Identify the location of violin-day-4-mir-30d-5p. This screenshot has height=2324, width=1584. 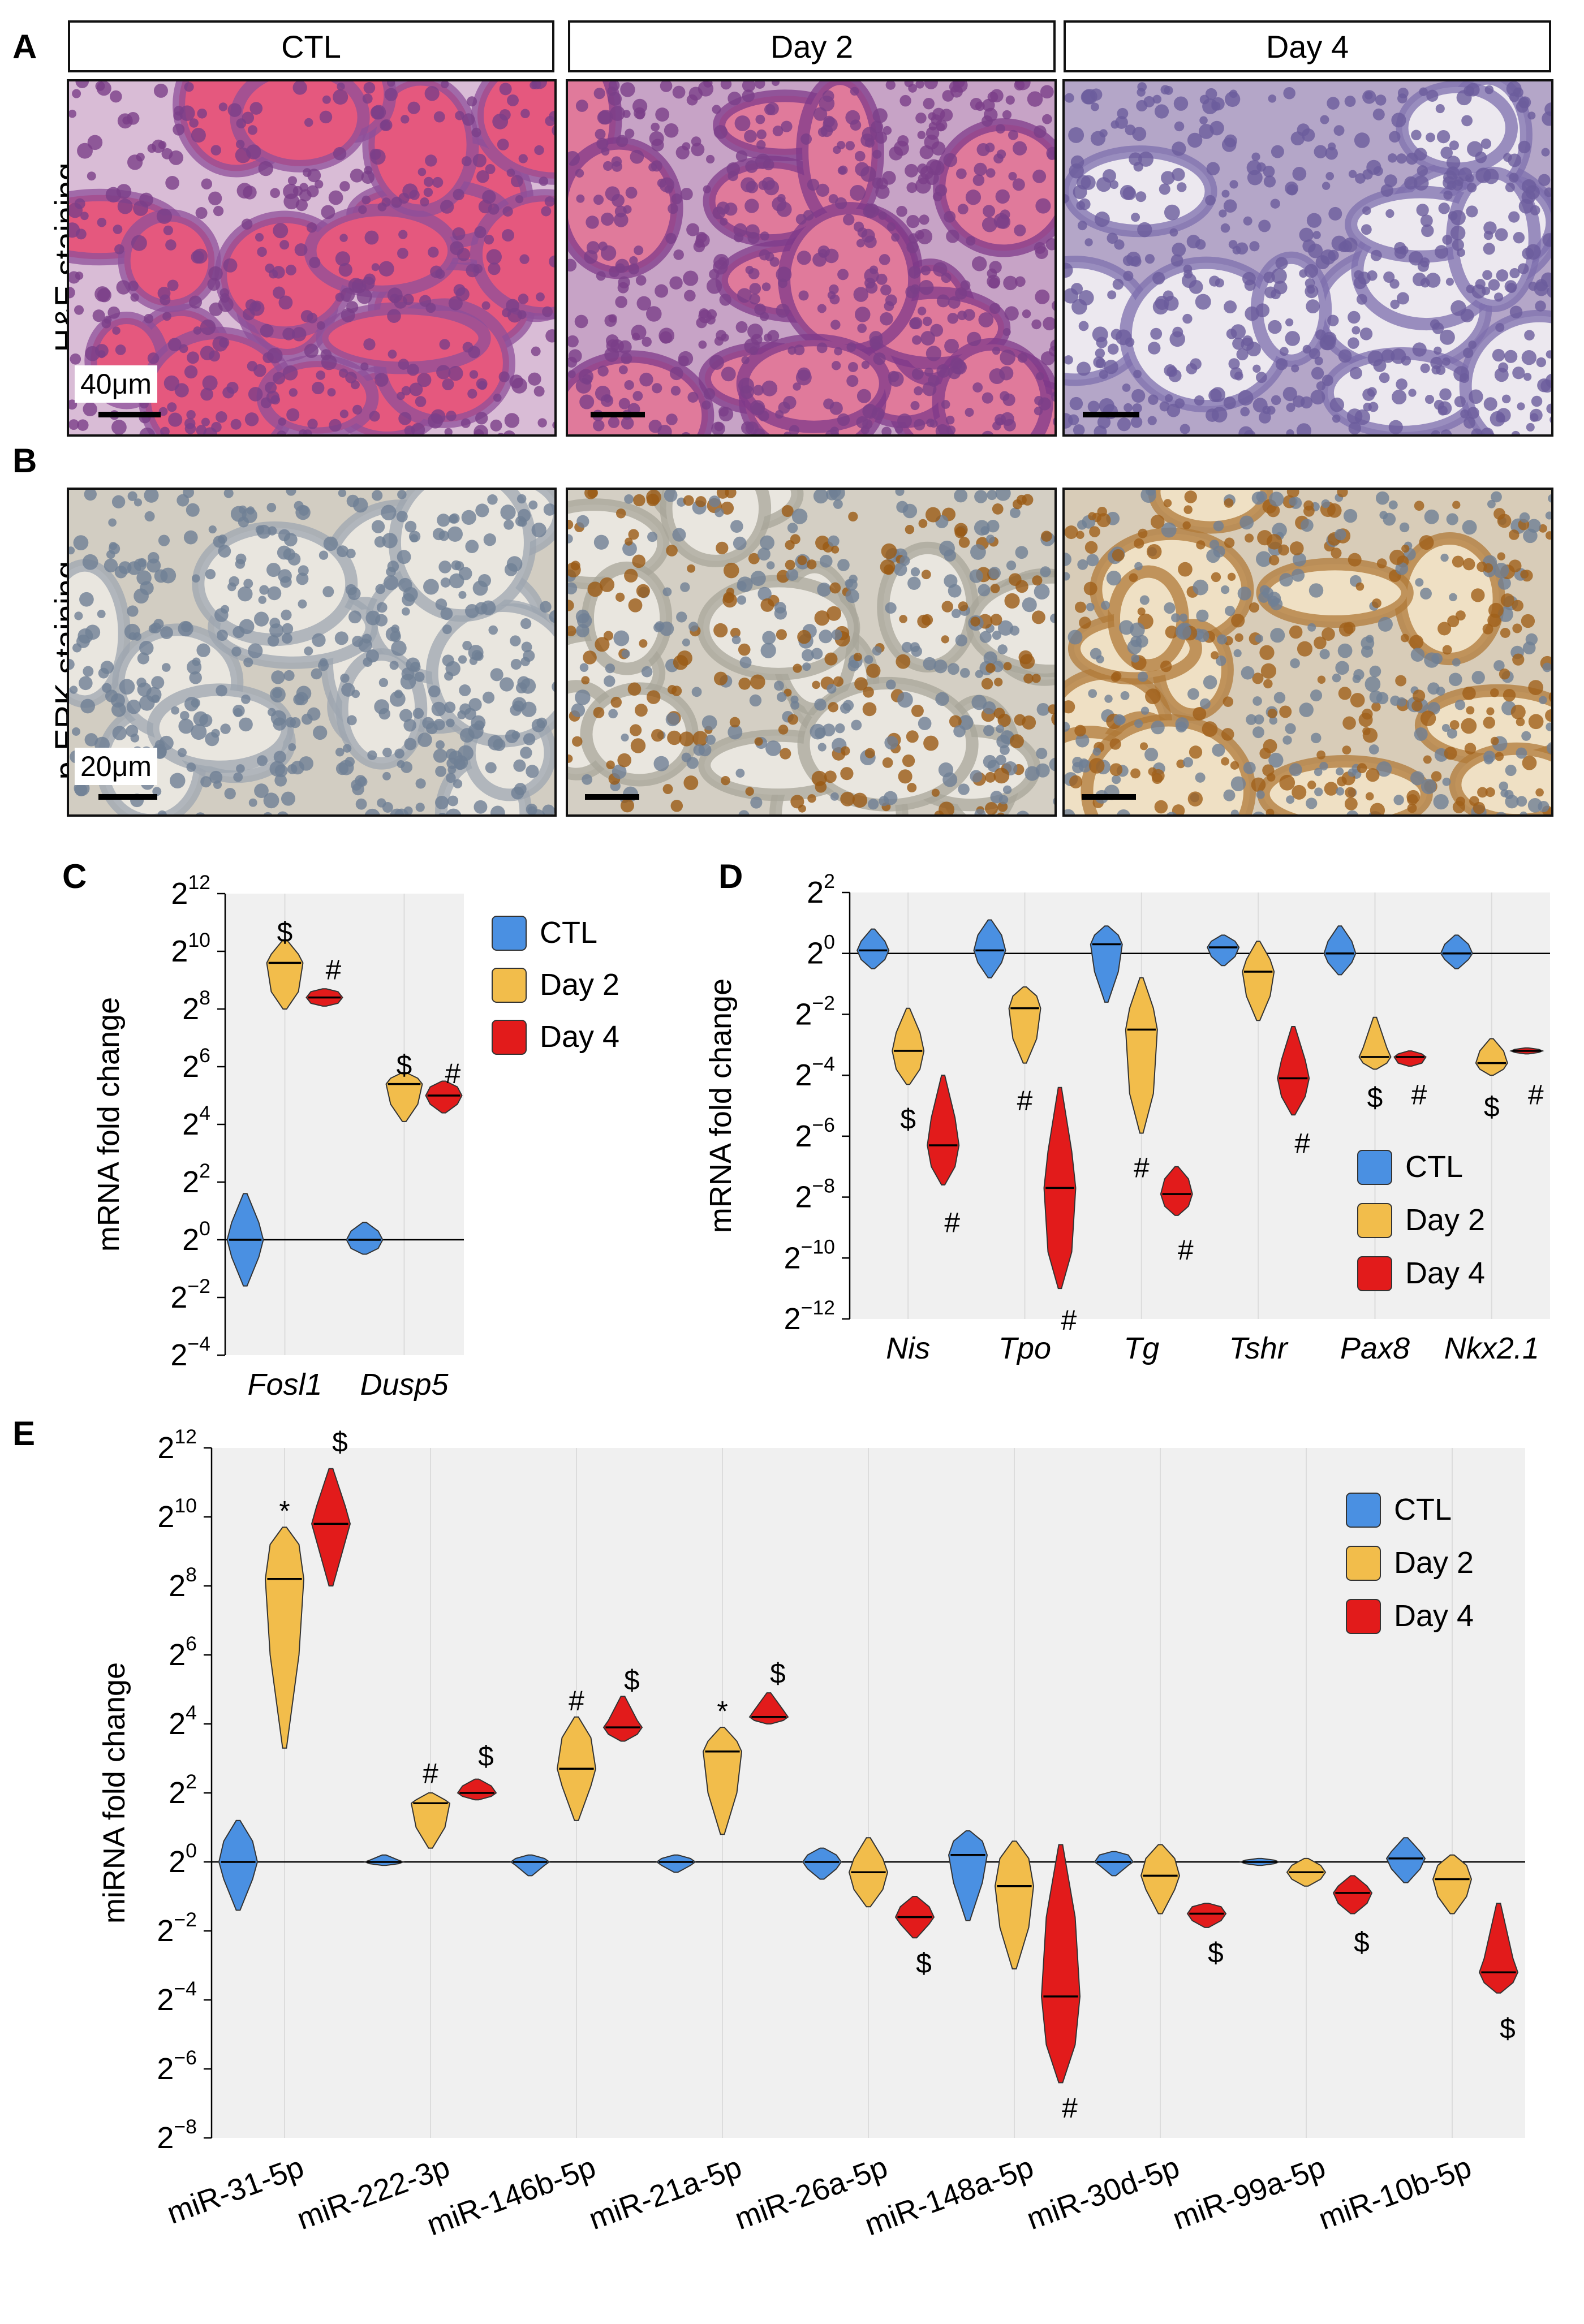
(1206, 1915).